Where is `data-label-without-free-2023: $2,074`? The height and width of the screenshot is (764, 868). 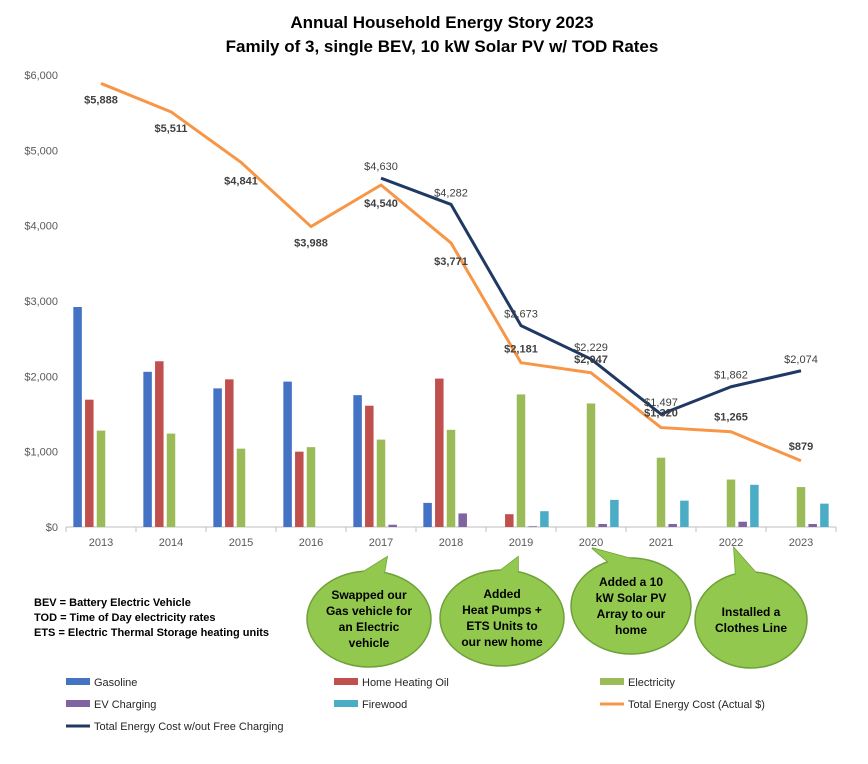
data-label-without-free-2023: $2,074 is located at coordinates (801, 360).